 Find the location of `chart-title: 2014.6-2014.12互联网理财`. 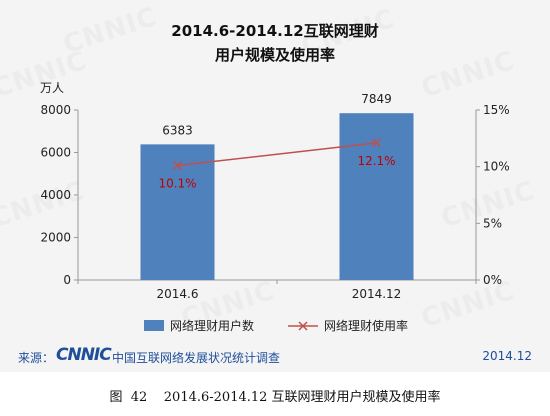

chart-title: 2014.6-2014.12互联网理财 is located at coordinates (275, 31).